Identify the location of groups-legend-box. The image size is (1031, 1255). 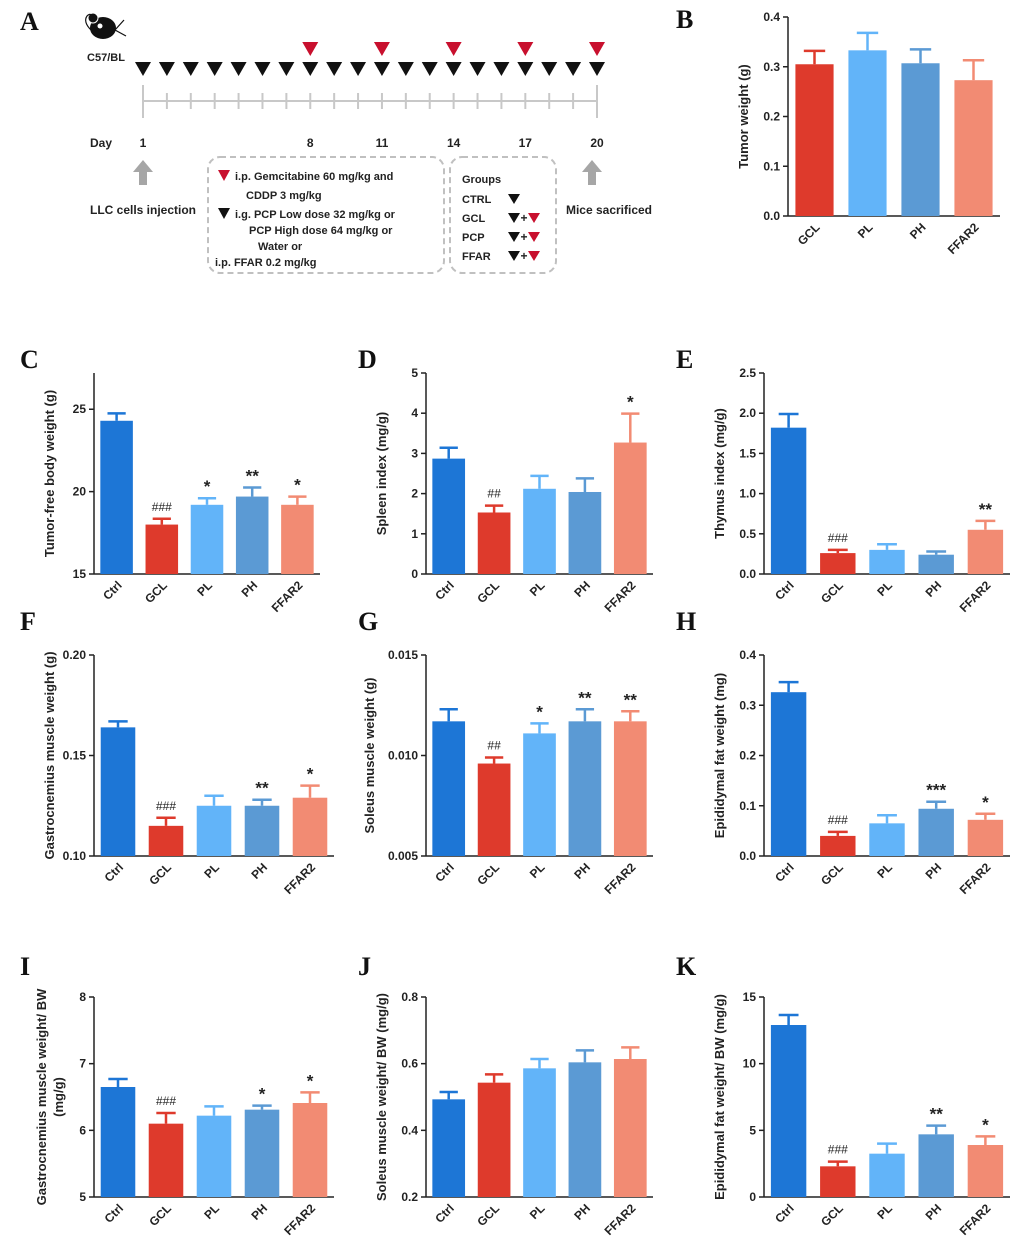
(503, 215).